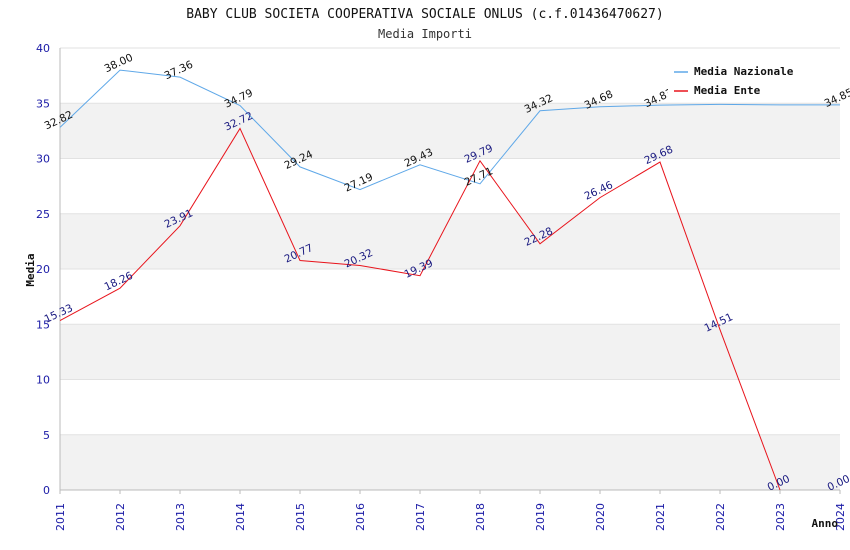 The height and width of the screenshot is (550, 850). What do you see at coordinates (660, 517) in the screenshot?
I see `x-tick-label: 2021` at bounding box center [660, 517].